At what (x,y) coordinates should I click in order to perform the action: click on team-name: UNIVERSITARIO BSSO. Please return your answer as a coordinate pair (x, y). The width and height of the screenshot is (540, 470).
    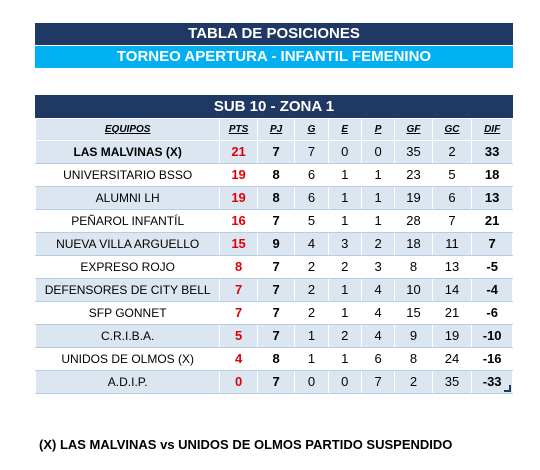
    Looking at the image, I should click on (127, 175).